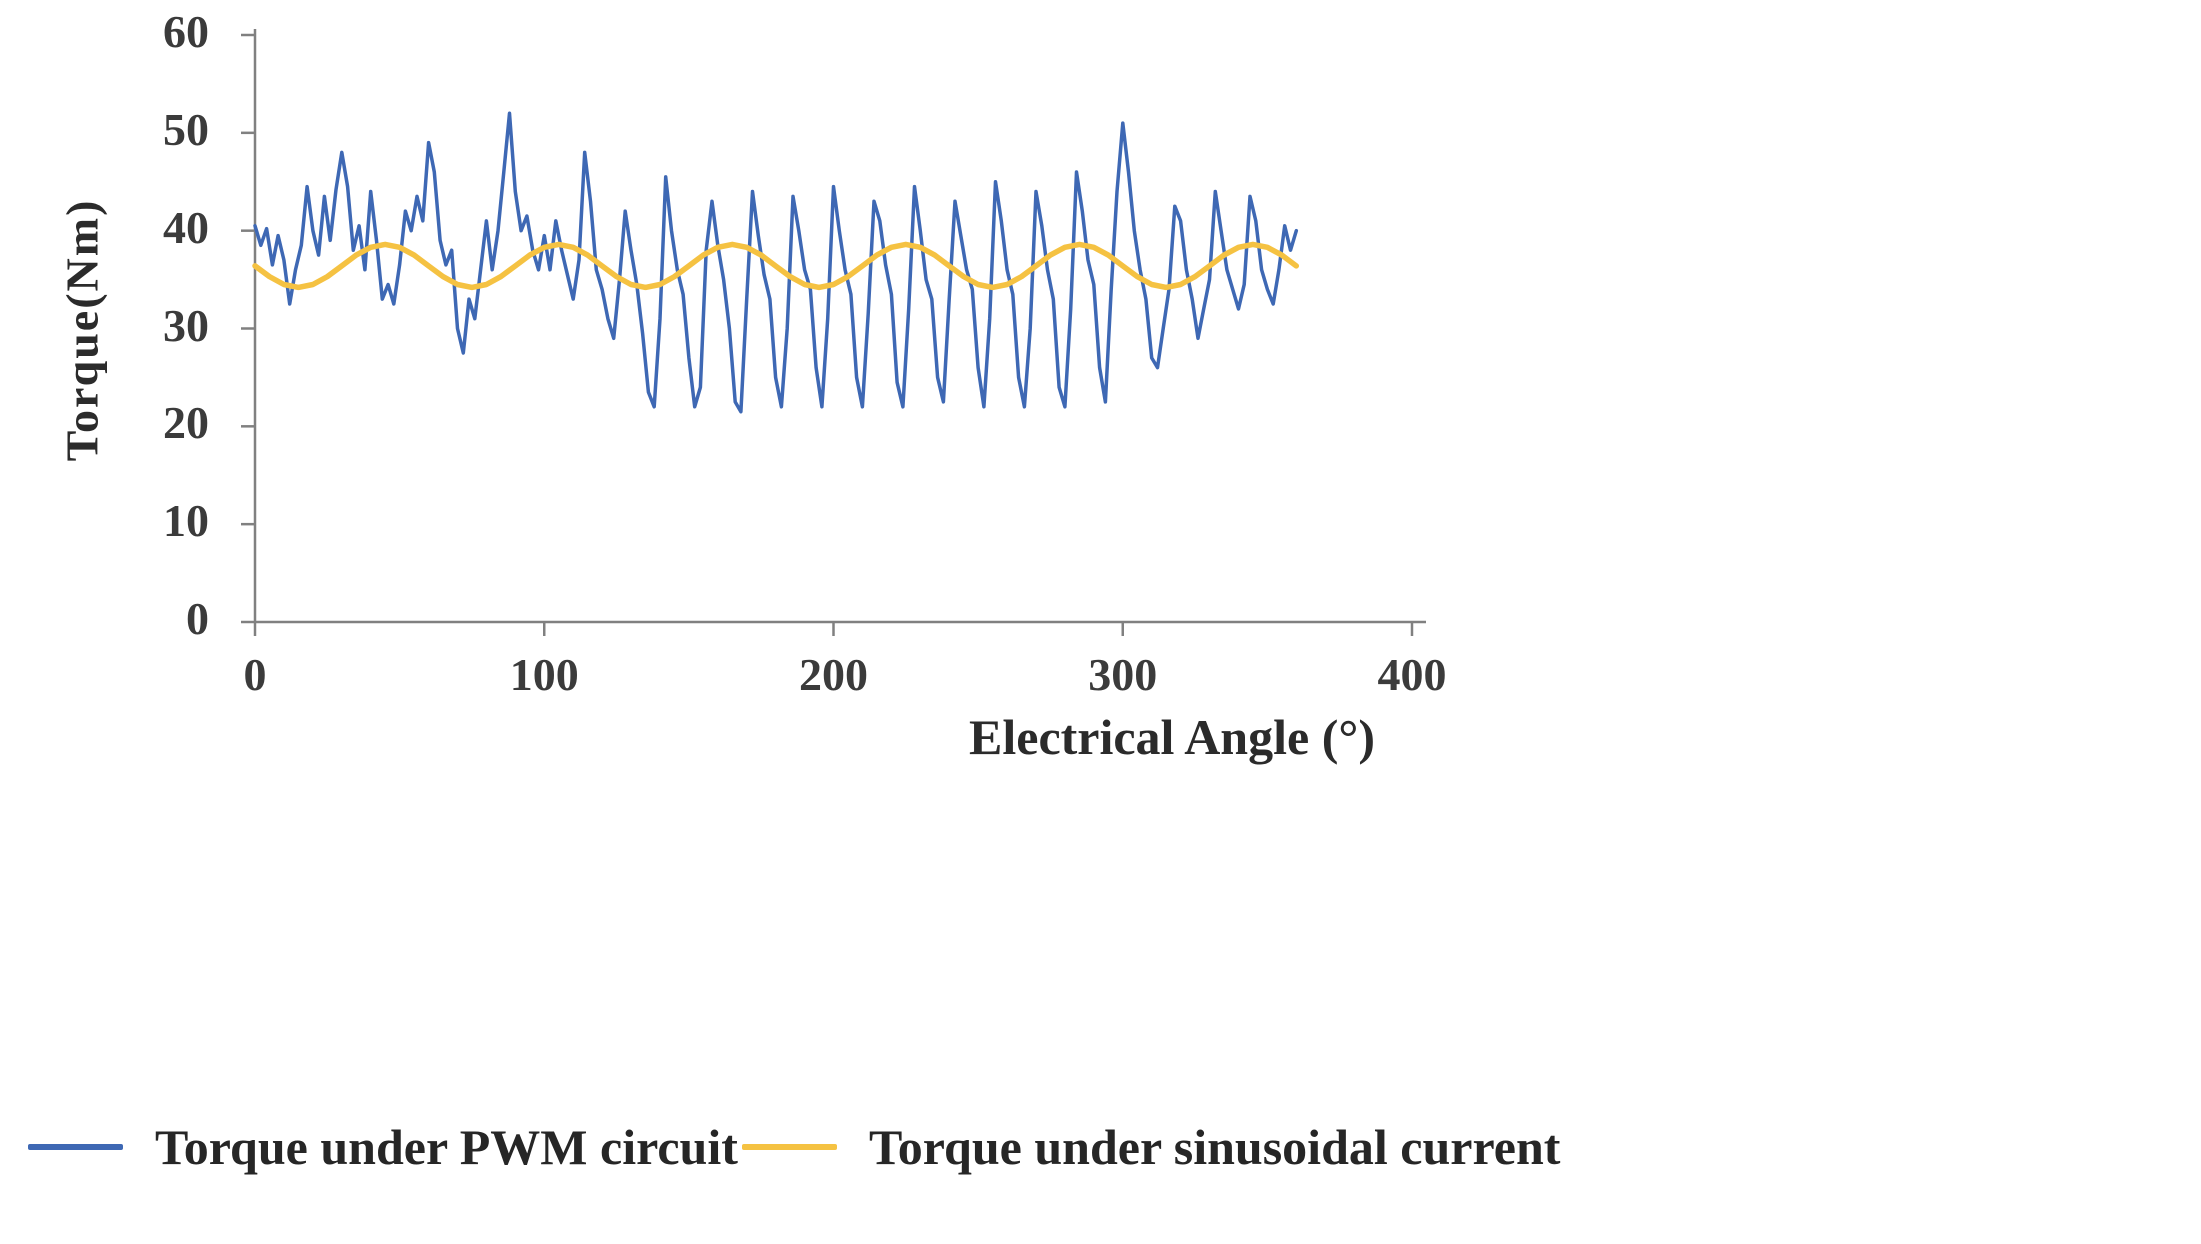 This screenshot has height=1244, width=2201. I want to click on legend-label: Torque under sinusoidal current, so click(1215, 1147).